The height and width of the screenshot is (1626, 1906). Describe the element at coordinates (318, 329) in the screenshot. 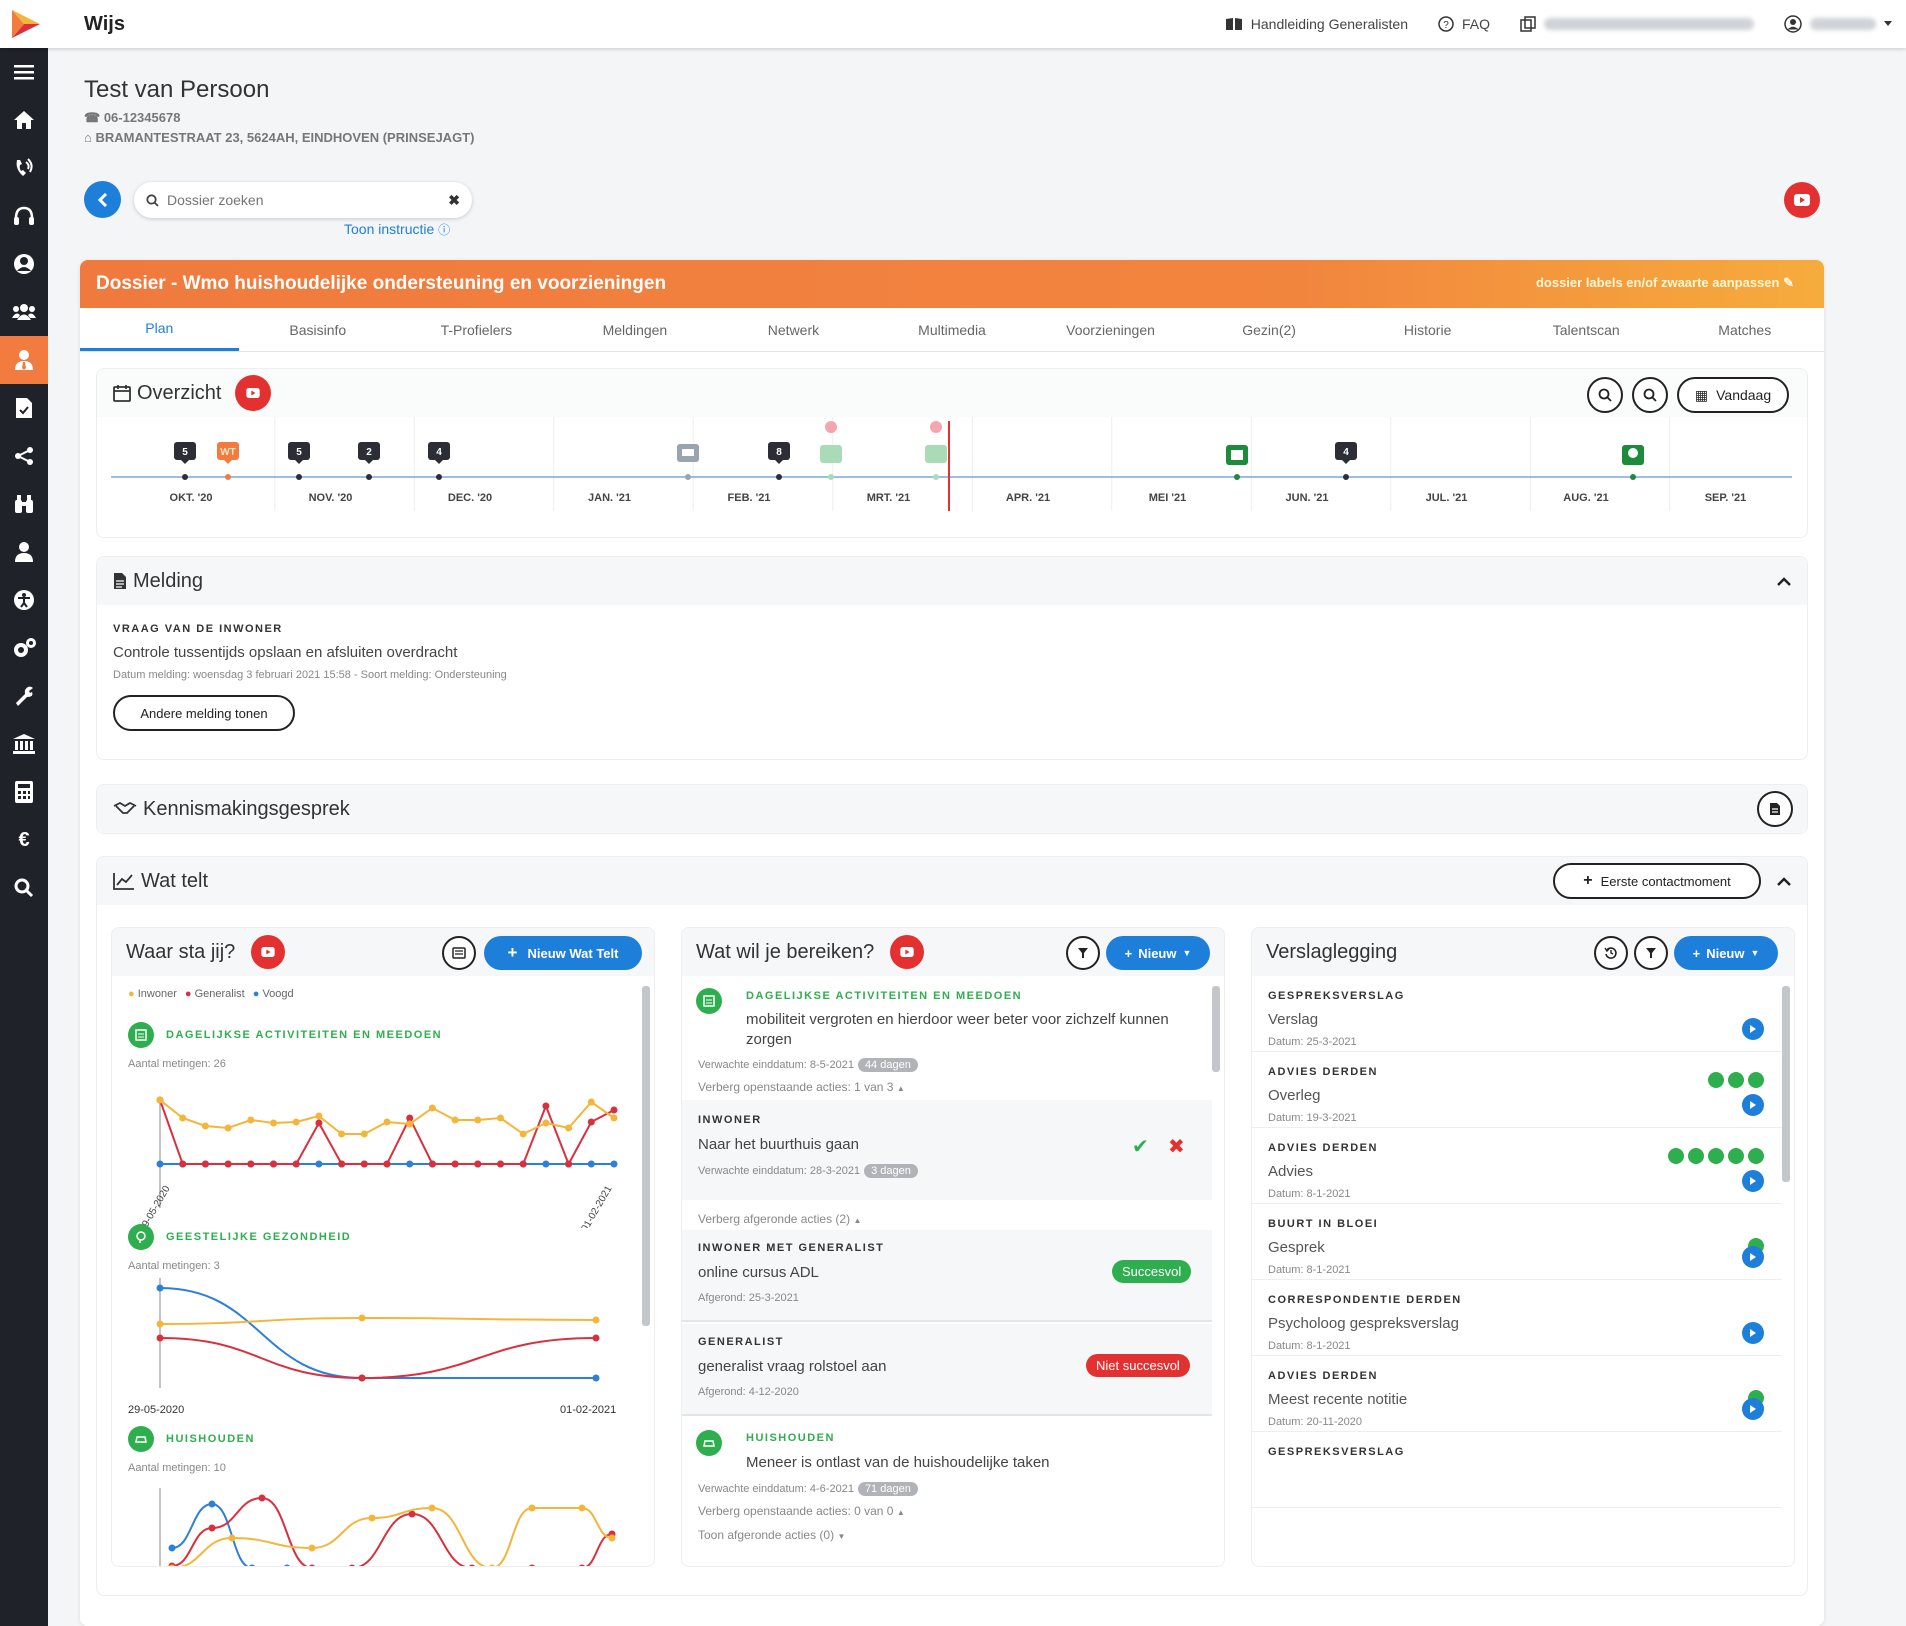

I see `tab-basisinfo: Basisinfo` at that location.